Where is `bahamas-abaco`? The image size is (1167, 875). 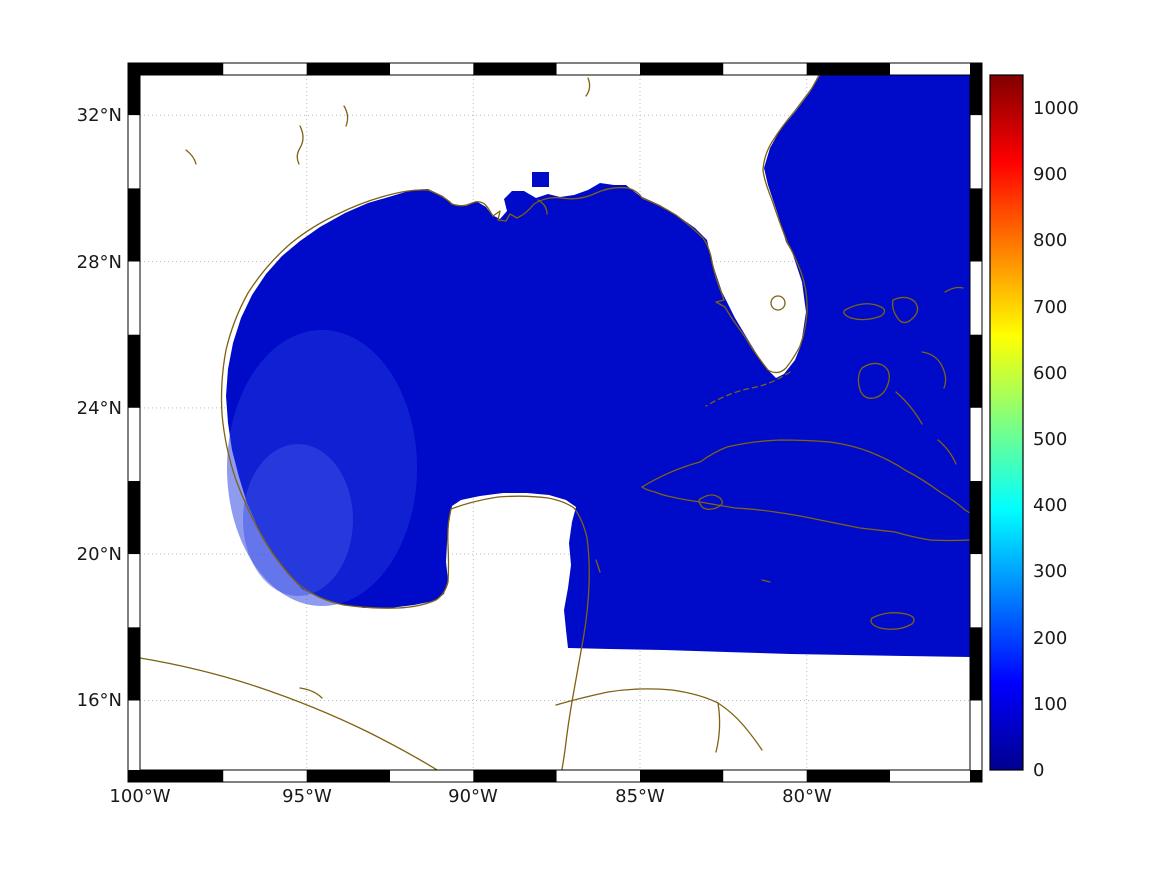 bahamas-abaco is located at coordinates (905, 310).